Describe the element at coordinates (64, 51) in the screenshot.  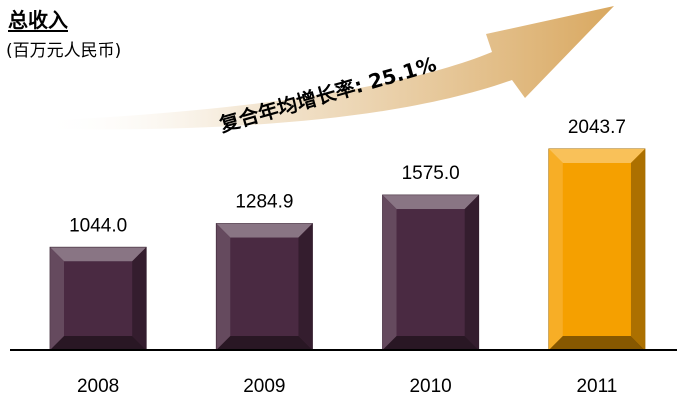
I see `chart-subtitle: (百万元人民币)` at that location.